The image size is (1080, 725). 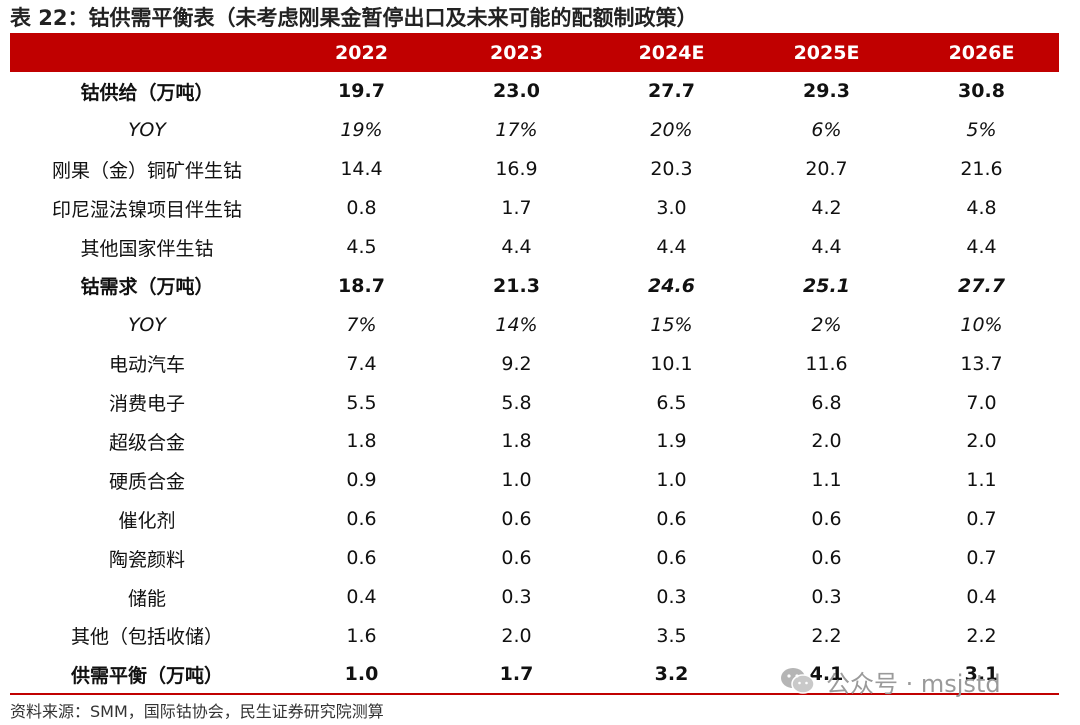 I want to click on cell-value: 7.4, so click(x=361, y=363).